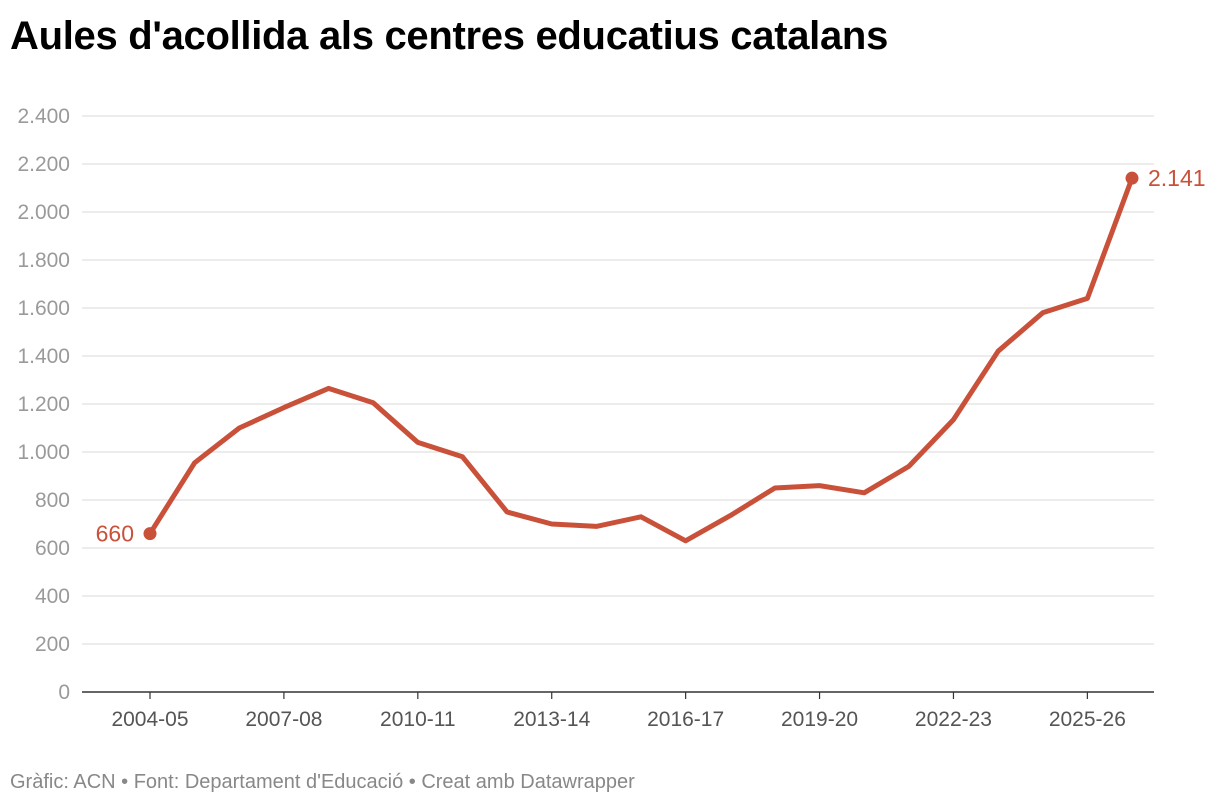  I want to click on x-tick-label: 2022-23, so click(953, 719).